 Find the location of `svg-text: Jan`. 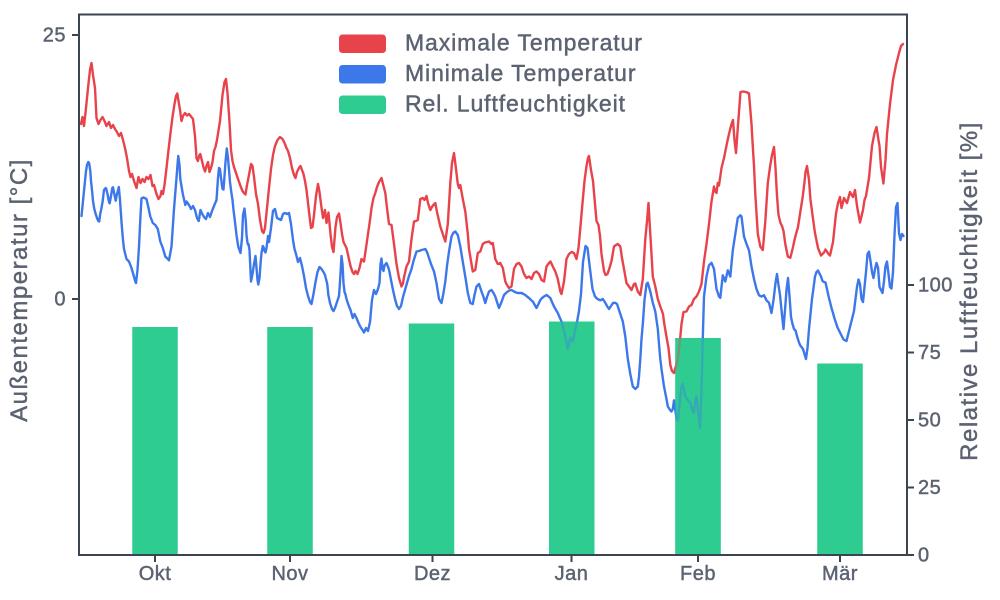

svg-text: Jan is located at coordinates (572, 574).